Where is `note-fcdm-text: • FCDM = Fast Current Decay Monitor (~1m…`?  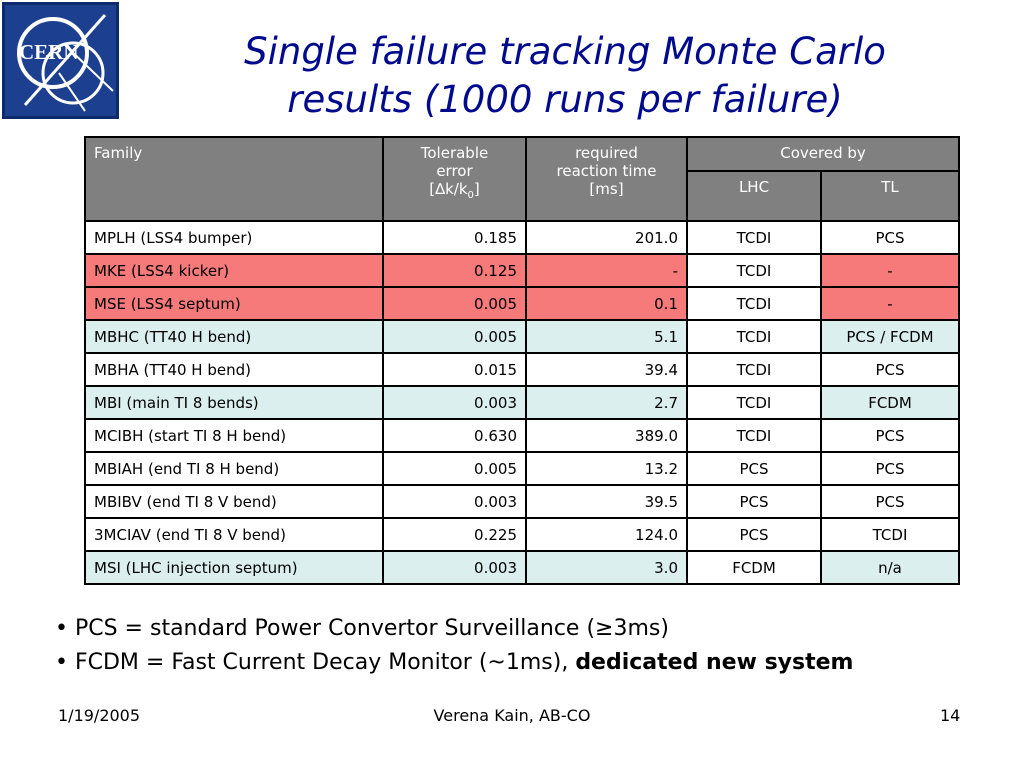
note-fcdm-text: • FCDM = Fast Current Decay Monitor (~1m… is located at coordinates (315, 662).